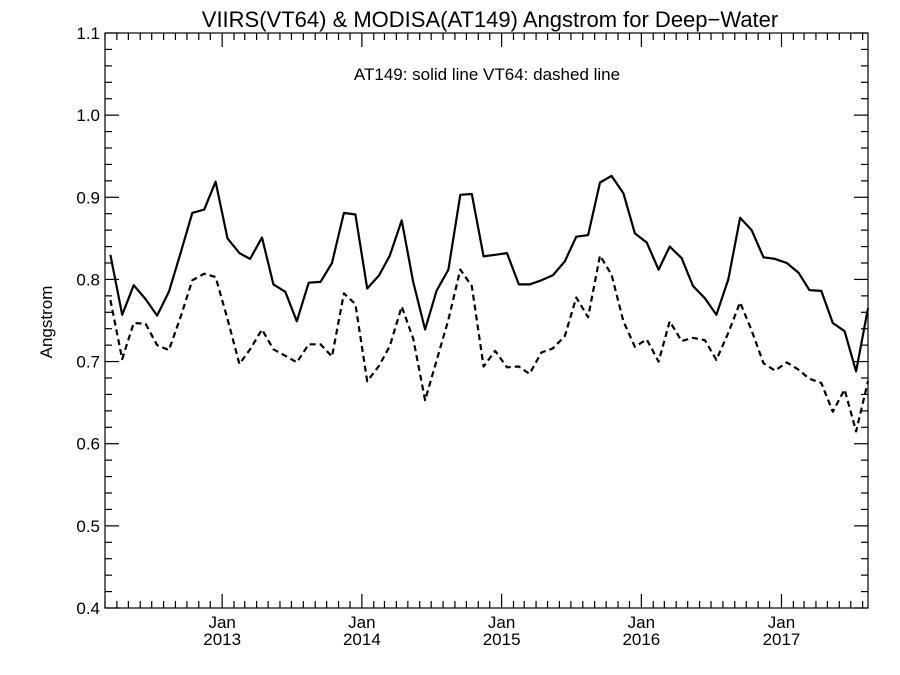  Describe the element at coordinates (641, 639) in the screenshot. I see `x-tick-year-label: 2016` at that location.